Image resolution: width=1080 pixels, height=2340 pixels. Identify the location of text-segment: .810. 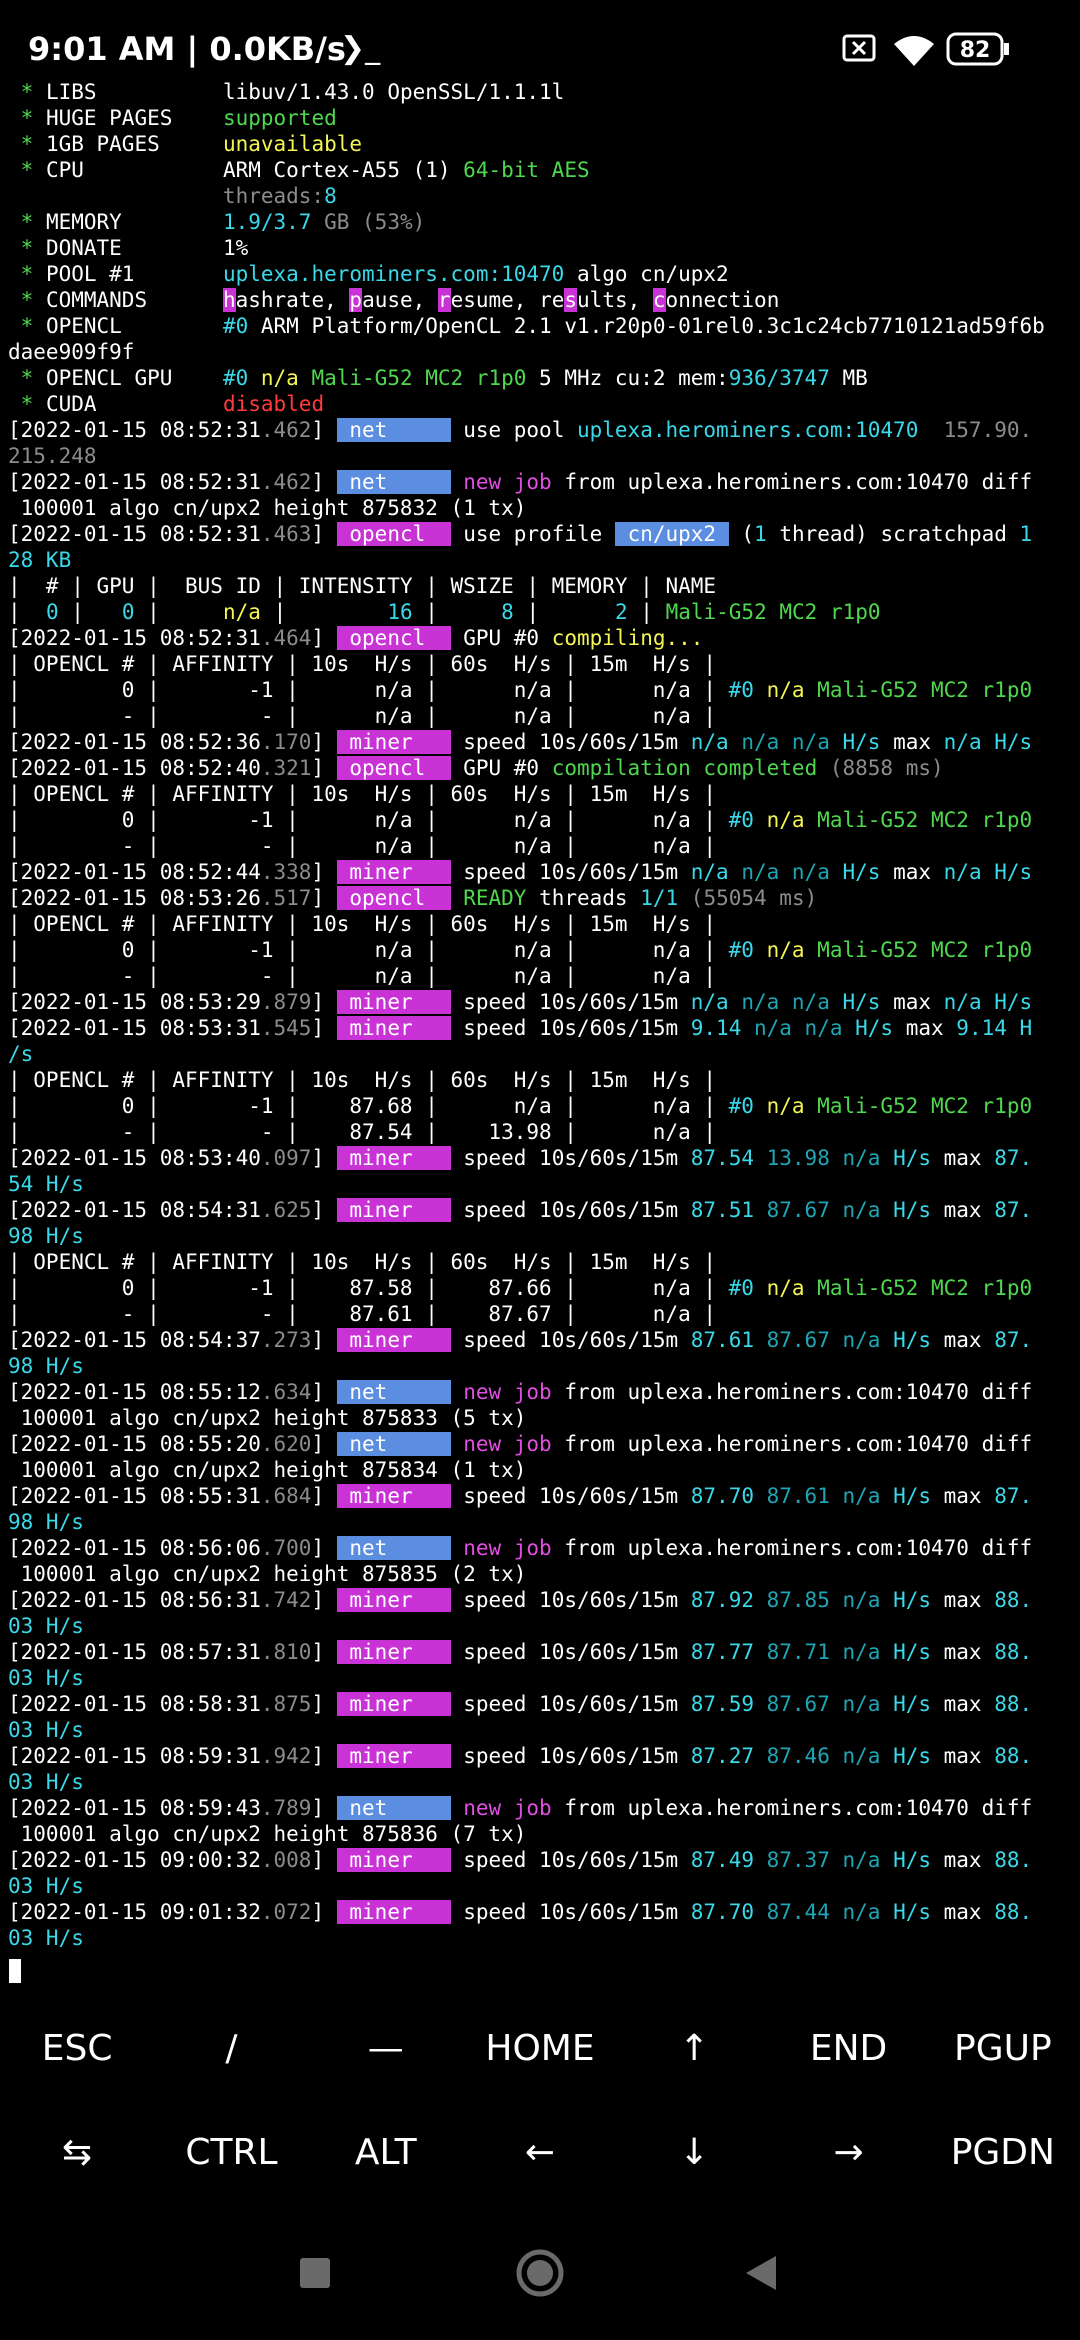
(286, 1652).